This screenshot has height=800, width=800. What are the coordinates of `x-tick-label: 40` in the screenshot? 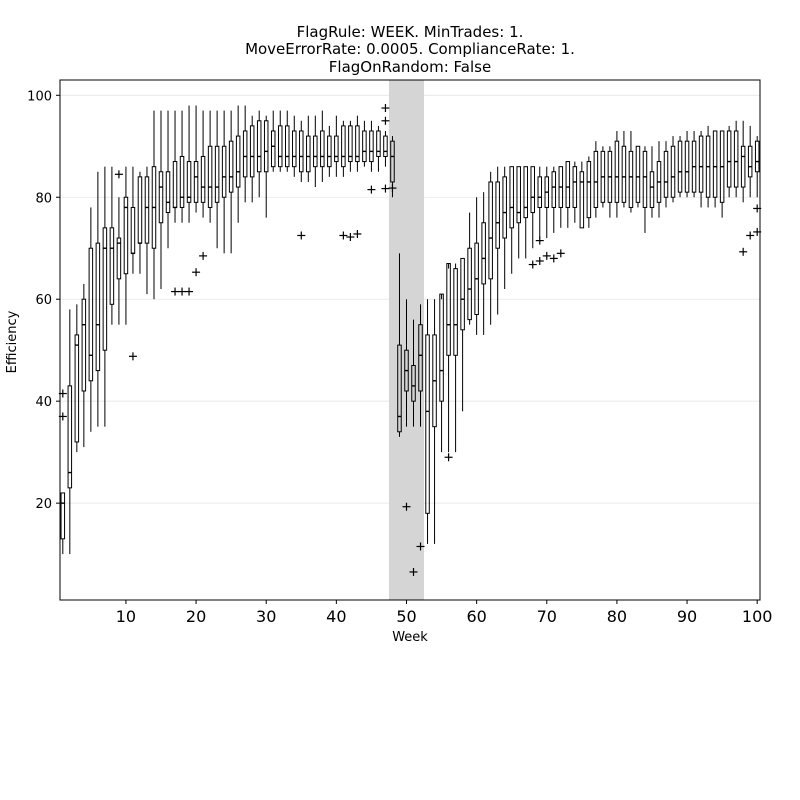 It's located at (336, 616).